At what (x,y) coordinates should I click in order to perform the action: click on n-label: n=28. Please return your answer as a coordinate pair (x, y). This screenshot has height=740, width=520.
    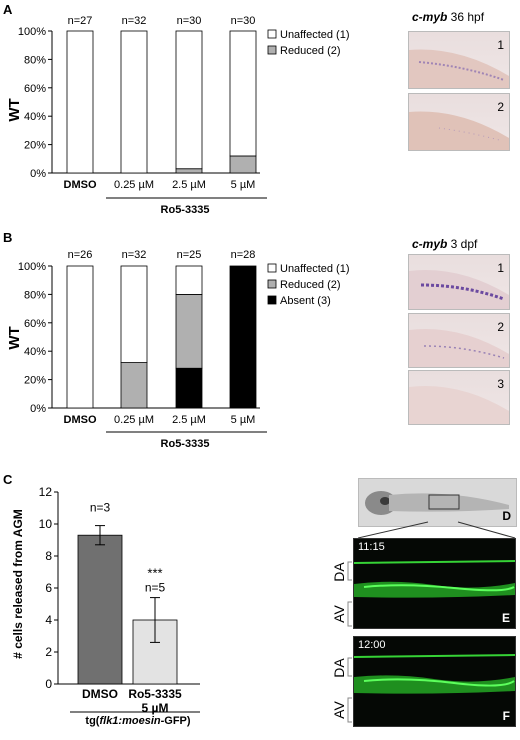
    Looking at the image, I should click on (243, 255).